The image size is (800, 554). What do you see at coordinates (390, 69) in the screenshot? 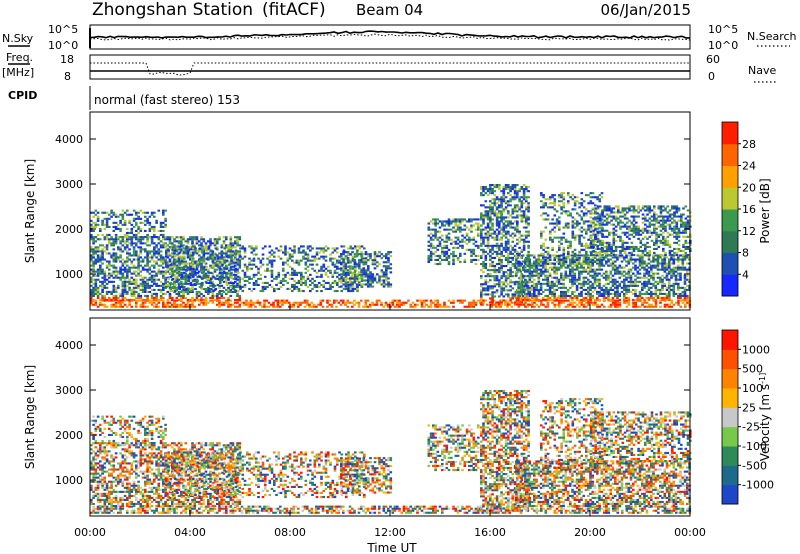
I see `freq-lines` at bounding box center [390, 69].